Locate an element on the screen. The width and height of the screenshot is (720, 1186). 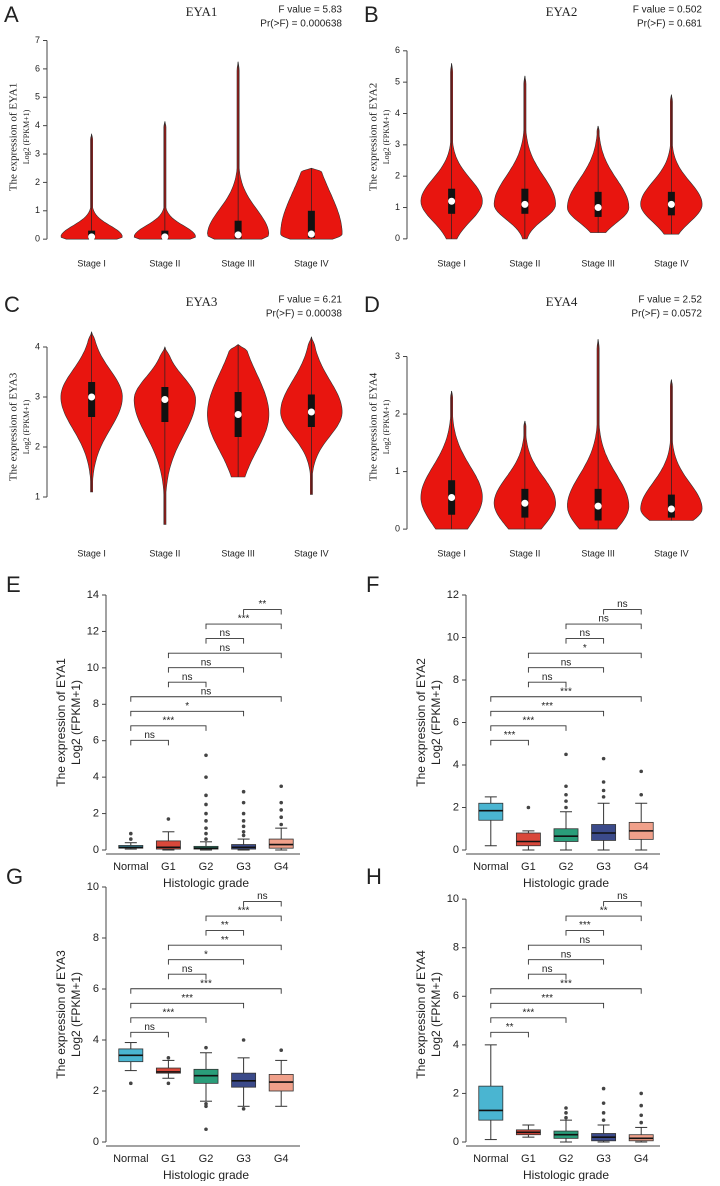
x-tick-label: Stage II is located at coordinates (524, 263).